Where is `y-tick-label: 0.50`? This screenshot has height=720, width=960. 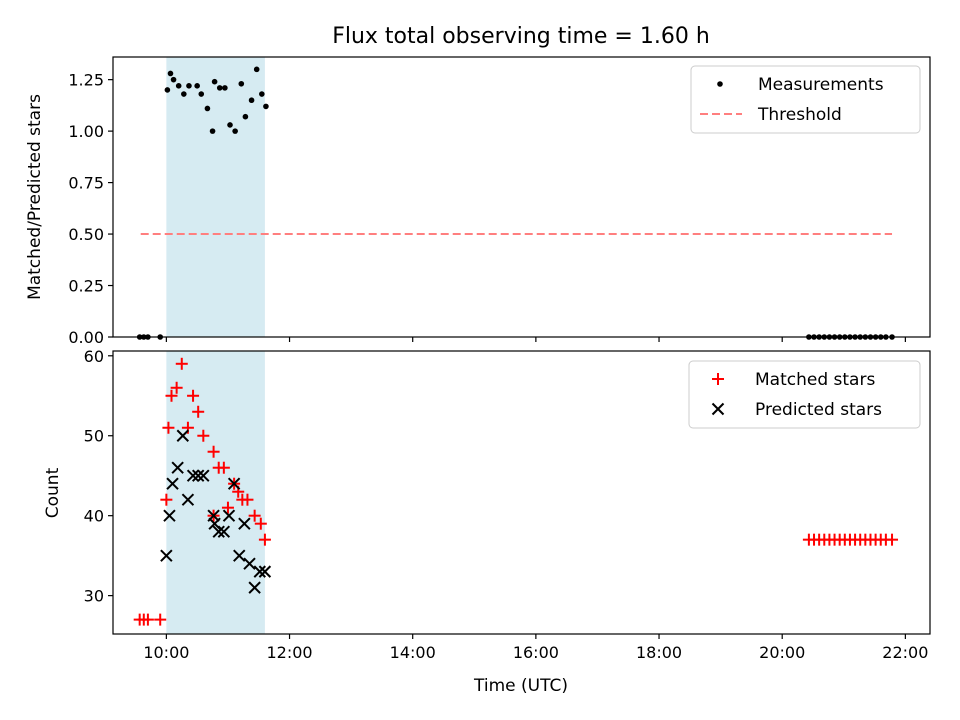
y-tick-label: 0.50 is located at coordinates (86, 234).